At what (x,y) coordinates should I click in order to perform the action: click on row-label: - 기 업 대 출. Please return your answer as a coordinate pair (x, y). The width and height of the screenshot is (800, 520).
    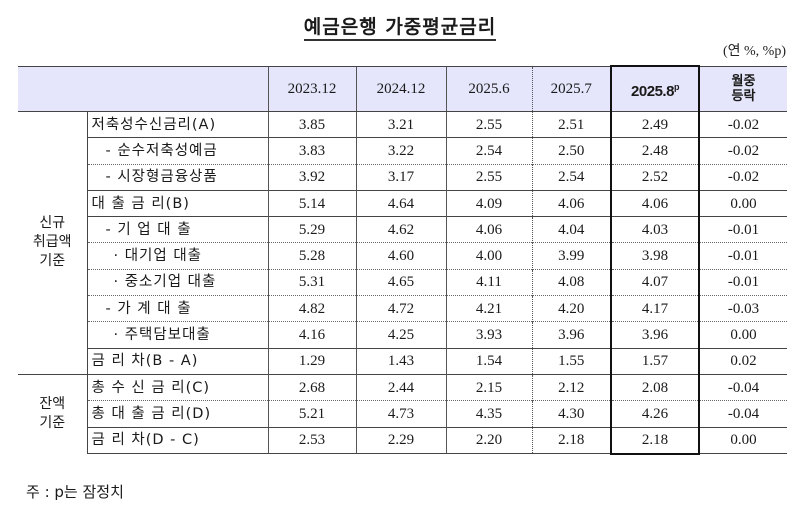
    Looking at the image, I should click on (177, 229).